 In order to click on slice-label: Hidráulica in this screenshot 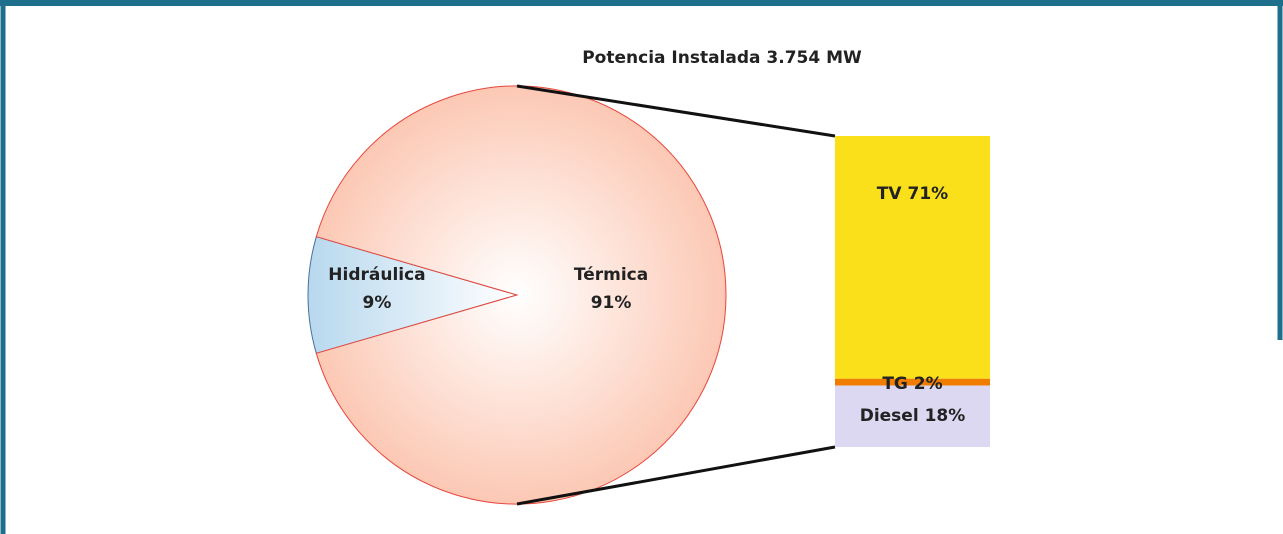, I will do `click(376, 275)`.